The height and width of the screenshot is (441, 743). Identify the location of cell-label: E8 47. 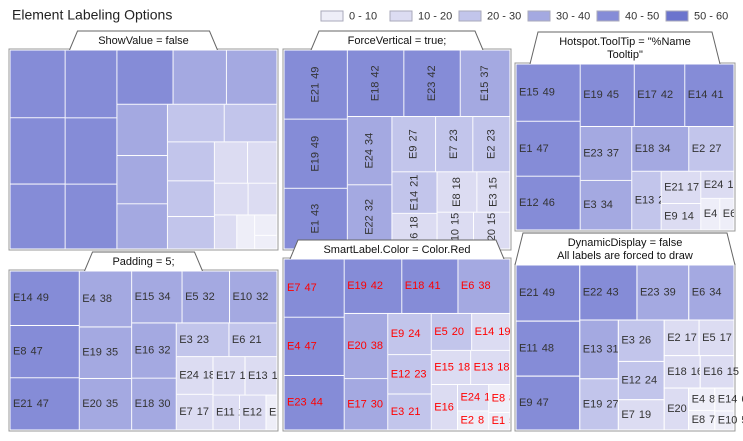
(28, 352).